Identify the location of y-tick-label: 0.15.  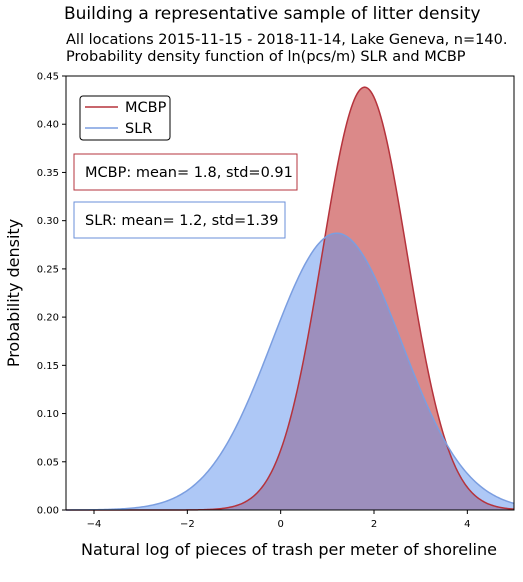
(48, 366).